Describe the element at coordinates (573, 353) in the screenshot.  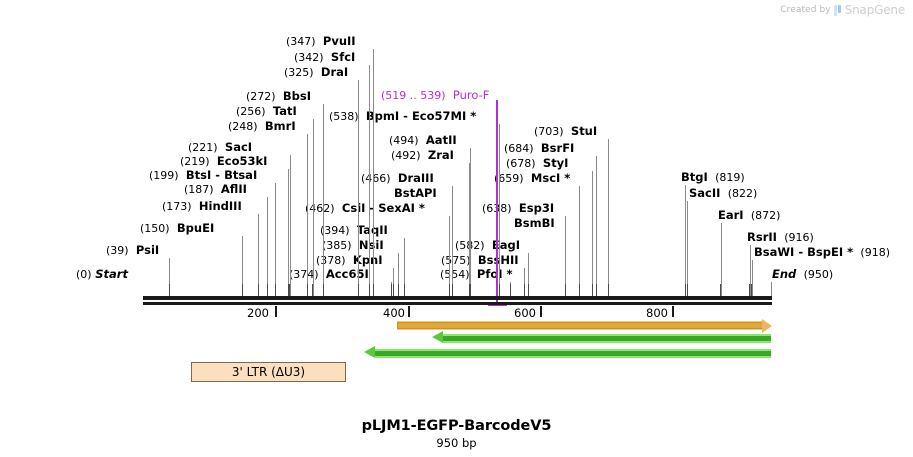
I see `green-feature-bar-lower` at that location.